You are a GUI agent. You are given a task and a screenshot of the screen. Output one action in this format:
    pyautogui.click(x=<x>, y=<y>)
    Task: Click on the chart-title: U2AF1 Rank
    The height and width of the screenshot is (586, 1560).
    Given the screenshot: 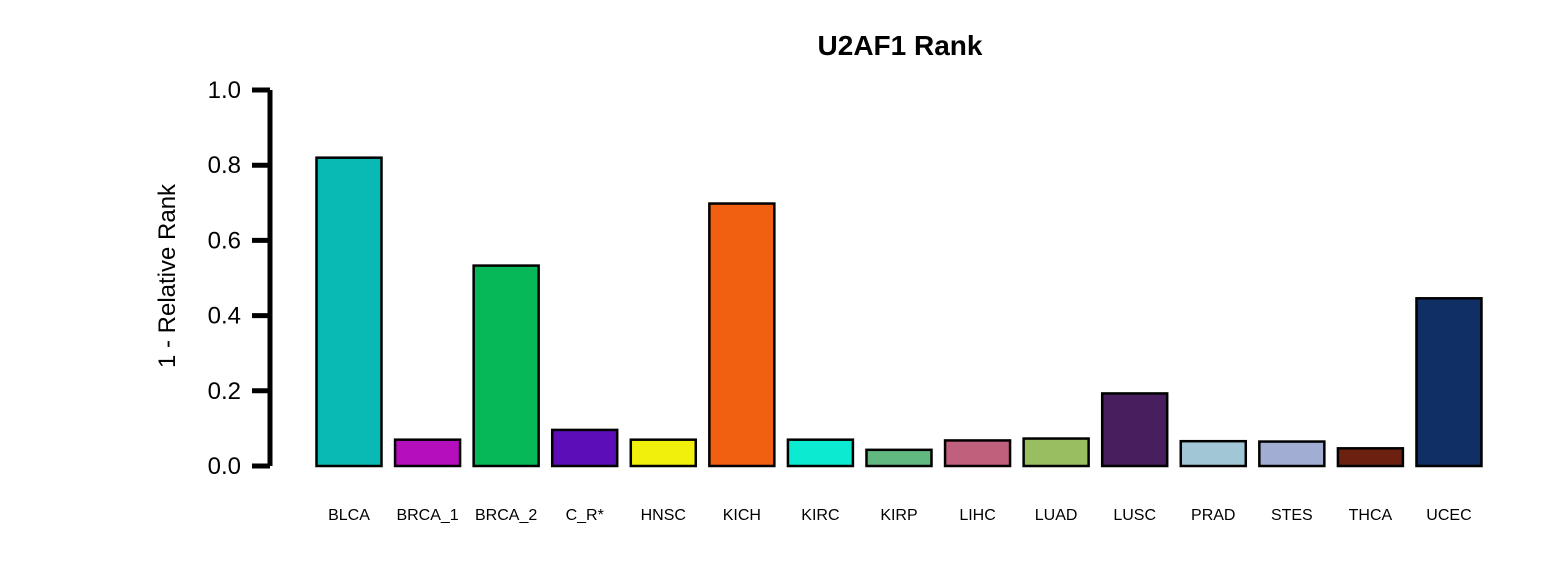 What is the action you would take?
    pyautogui.click(x=900, y=45)
    